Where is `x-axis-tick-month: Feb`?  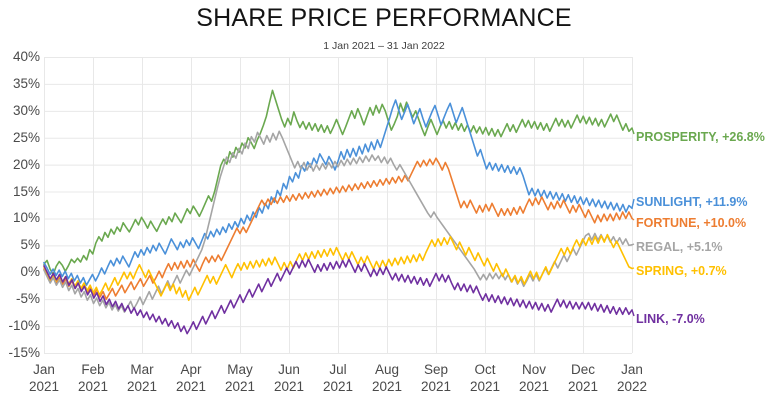
x-axis-tick-month: Feb is located at coordinates (93, 369).